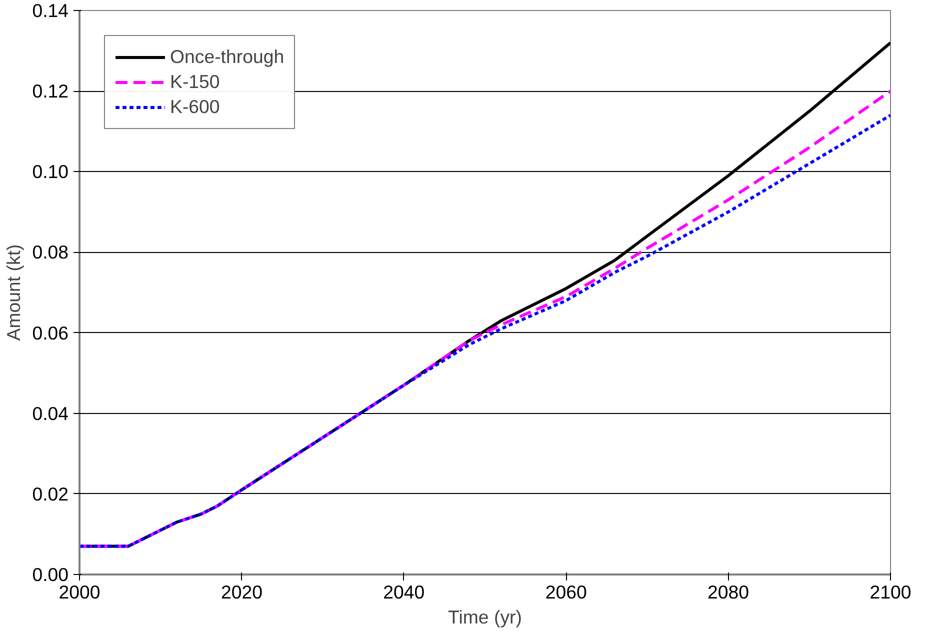 This screenshot has height=636, width=927. What do you see at coordinates (566, 592) in the screenshot?
I see `x-tick-label: 2060` at bounding box center [566, 592].